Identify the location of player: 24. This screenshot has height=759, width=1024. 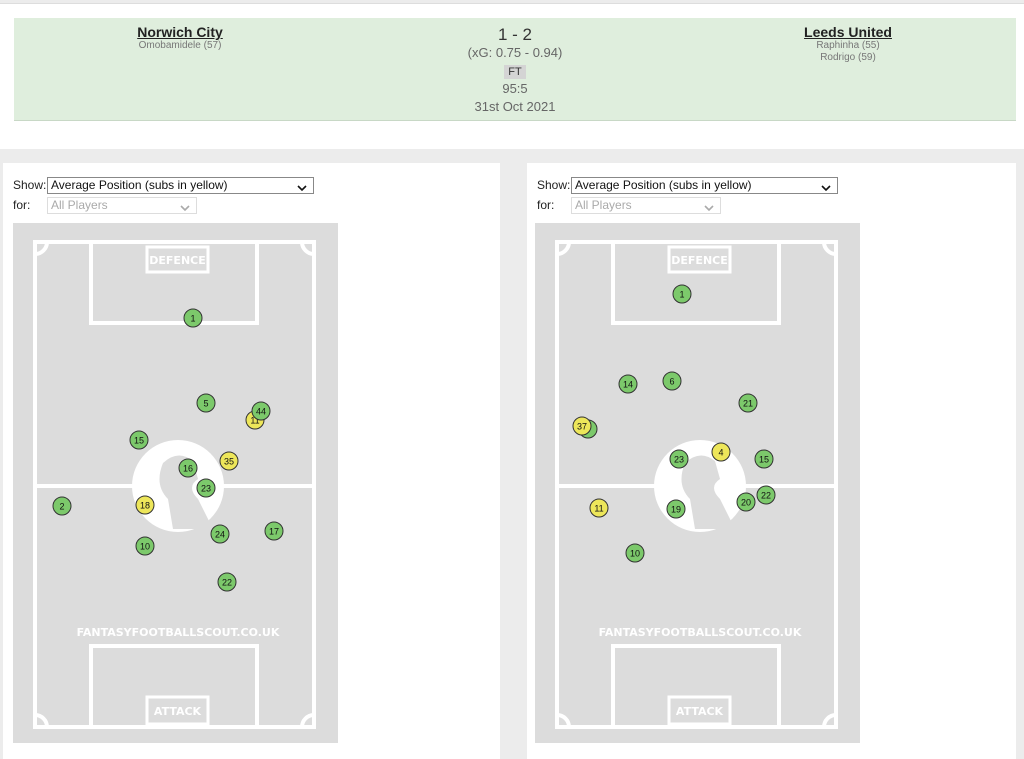
(220, 534).